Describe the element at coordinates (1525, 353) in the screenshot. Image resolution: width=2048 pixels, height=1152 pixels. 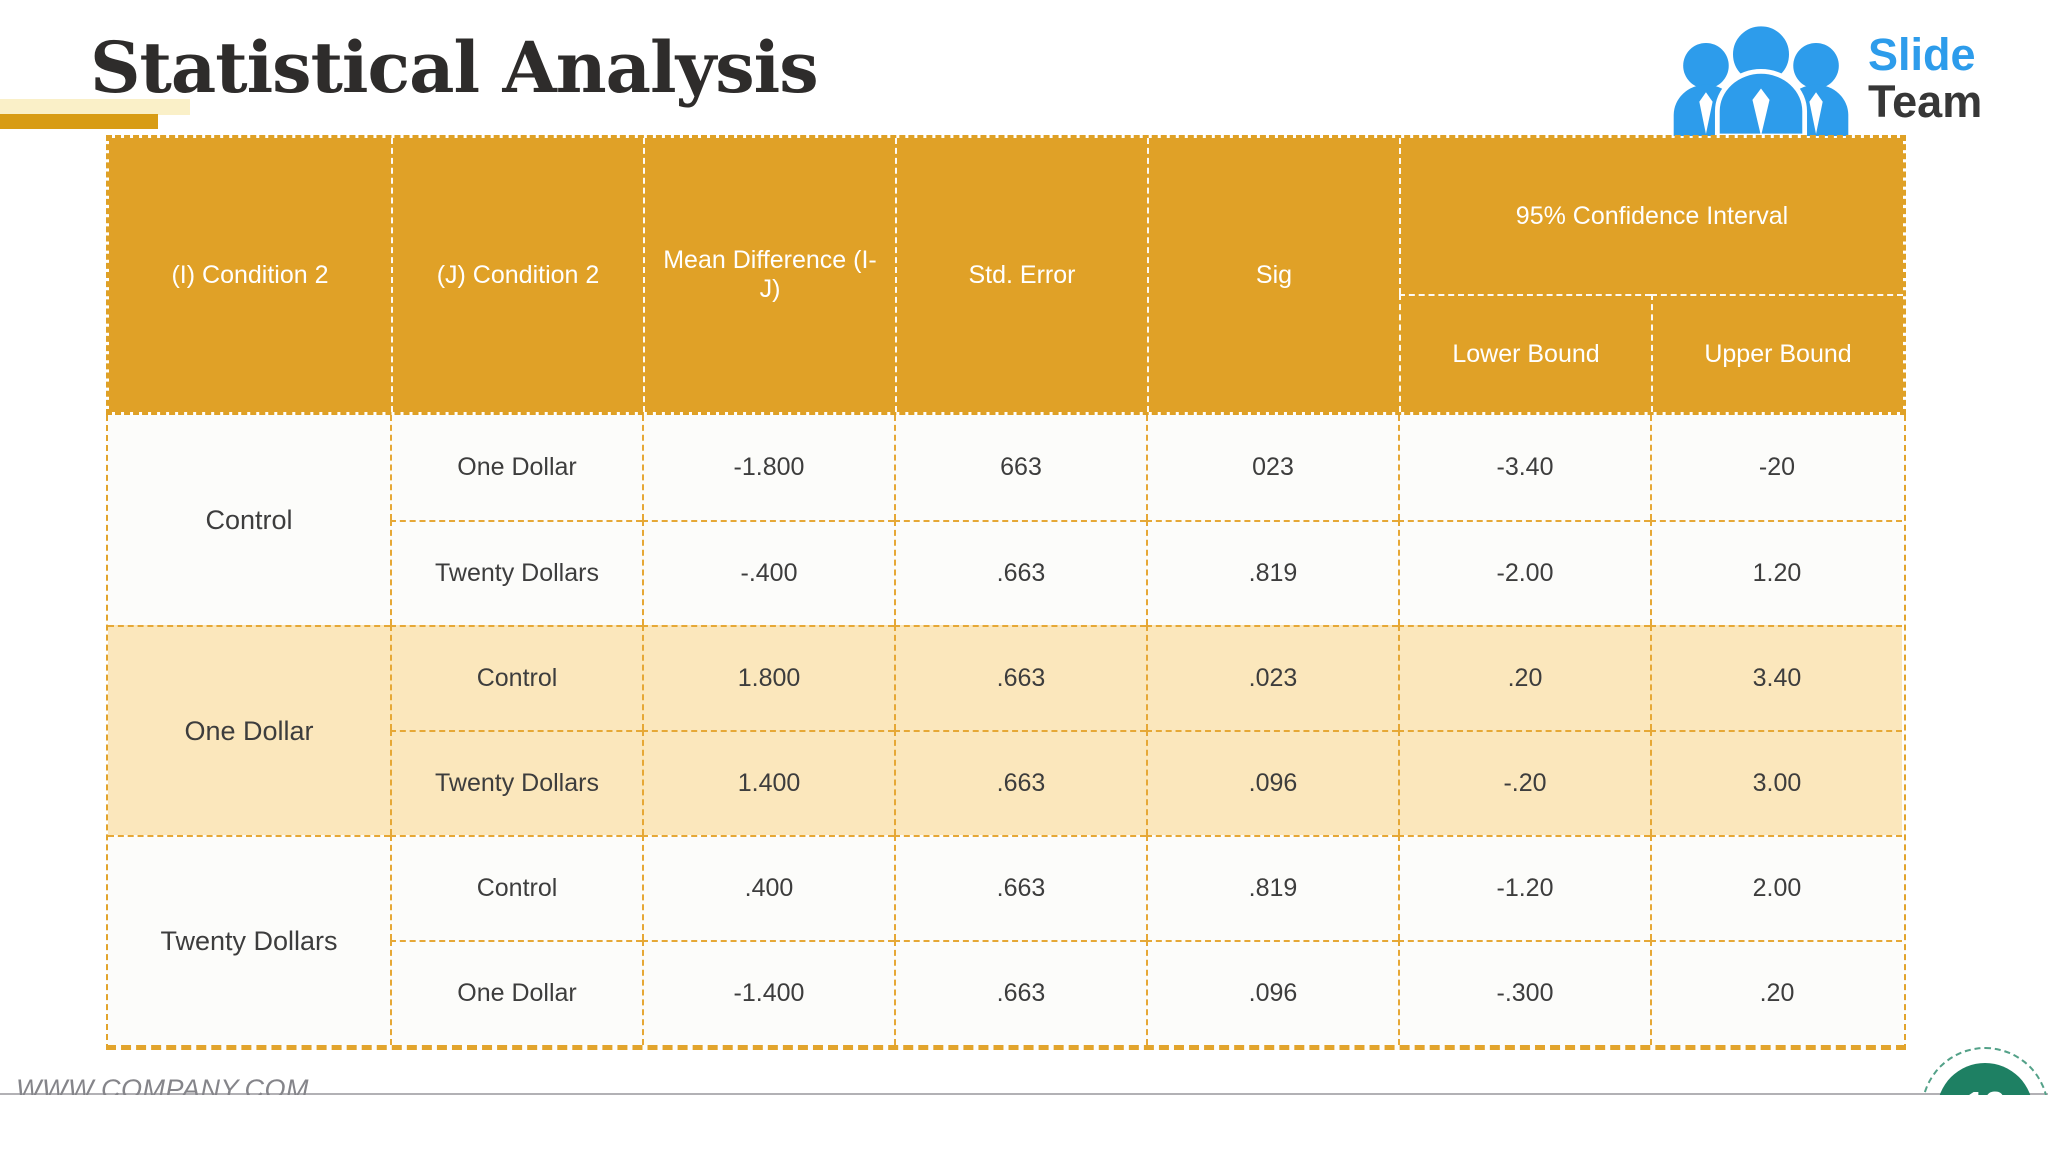
I see `header-lower-bound: Lower Bound` at that location.